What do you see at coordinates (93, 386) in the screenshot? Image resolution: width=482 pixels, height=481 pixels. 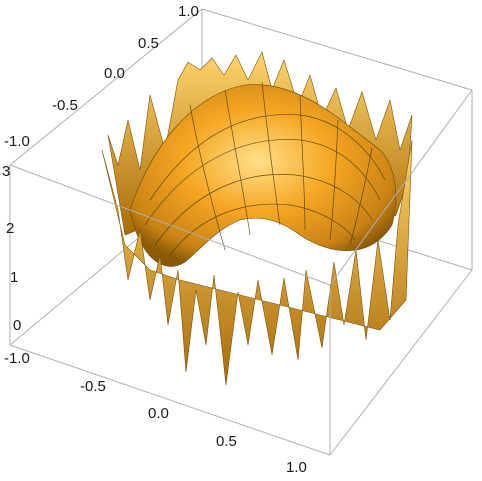 I see `x-tick-label: -0.5` at bounding box center [93, 386].